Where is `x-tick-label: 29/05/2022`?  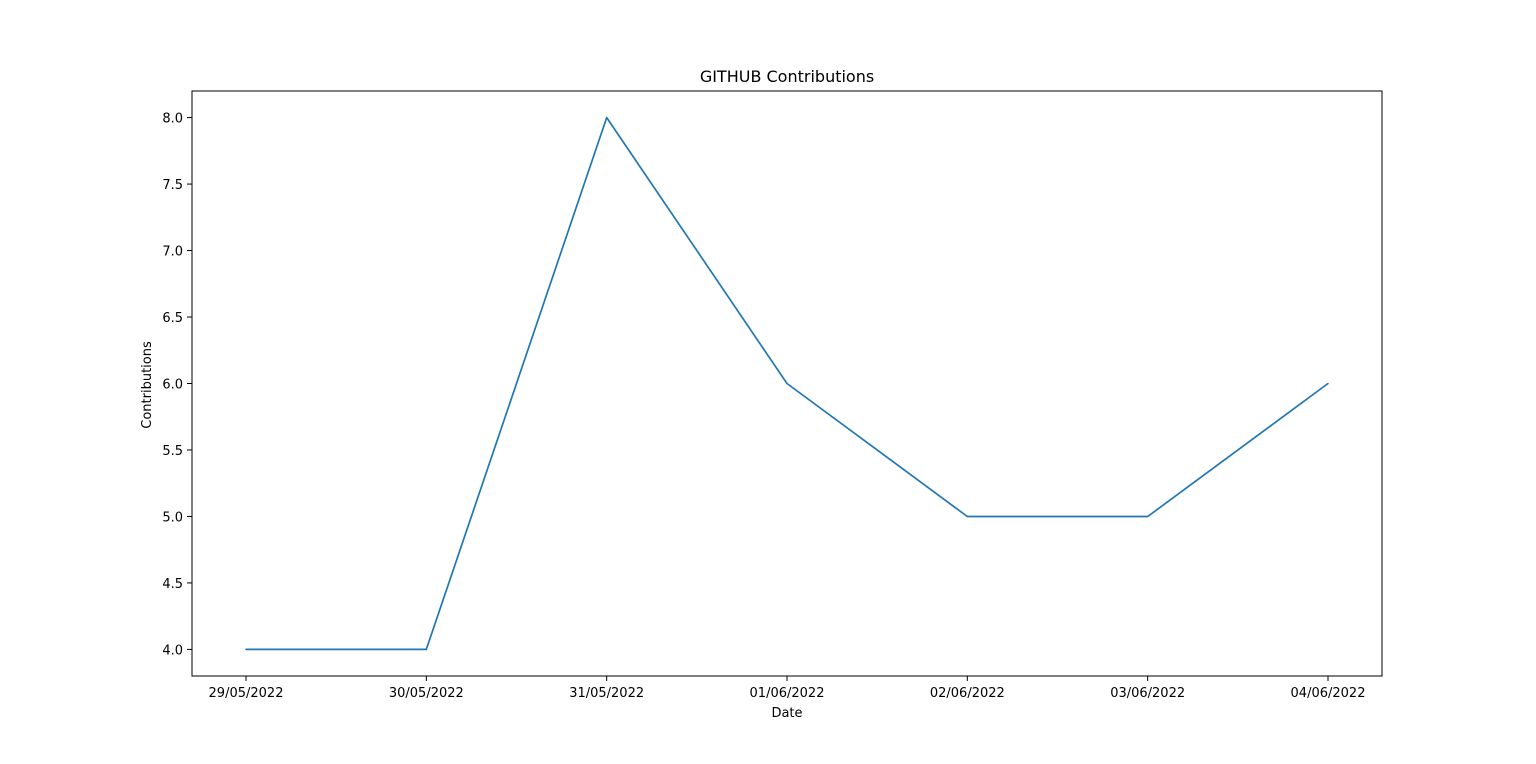
x-tick-label: 29/05/2022 is located at coordinates (246, 693).